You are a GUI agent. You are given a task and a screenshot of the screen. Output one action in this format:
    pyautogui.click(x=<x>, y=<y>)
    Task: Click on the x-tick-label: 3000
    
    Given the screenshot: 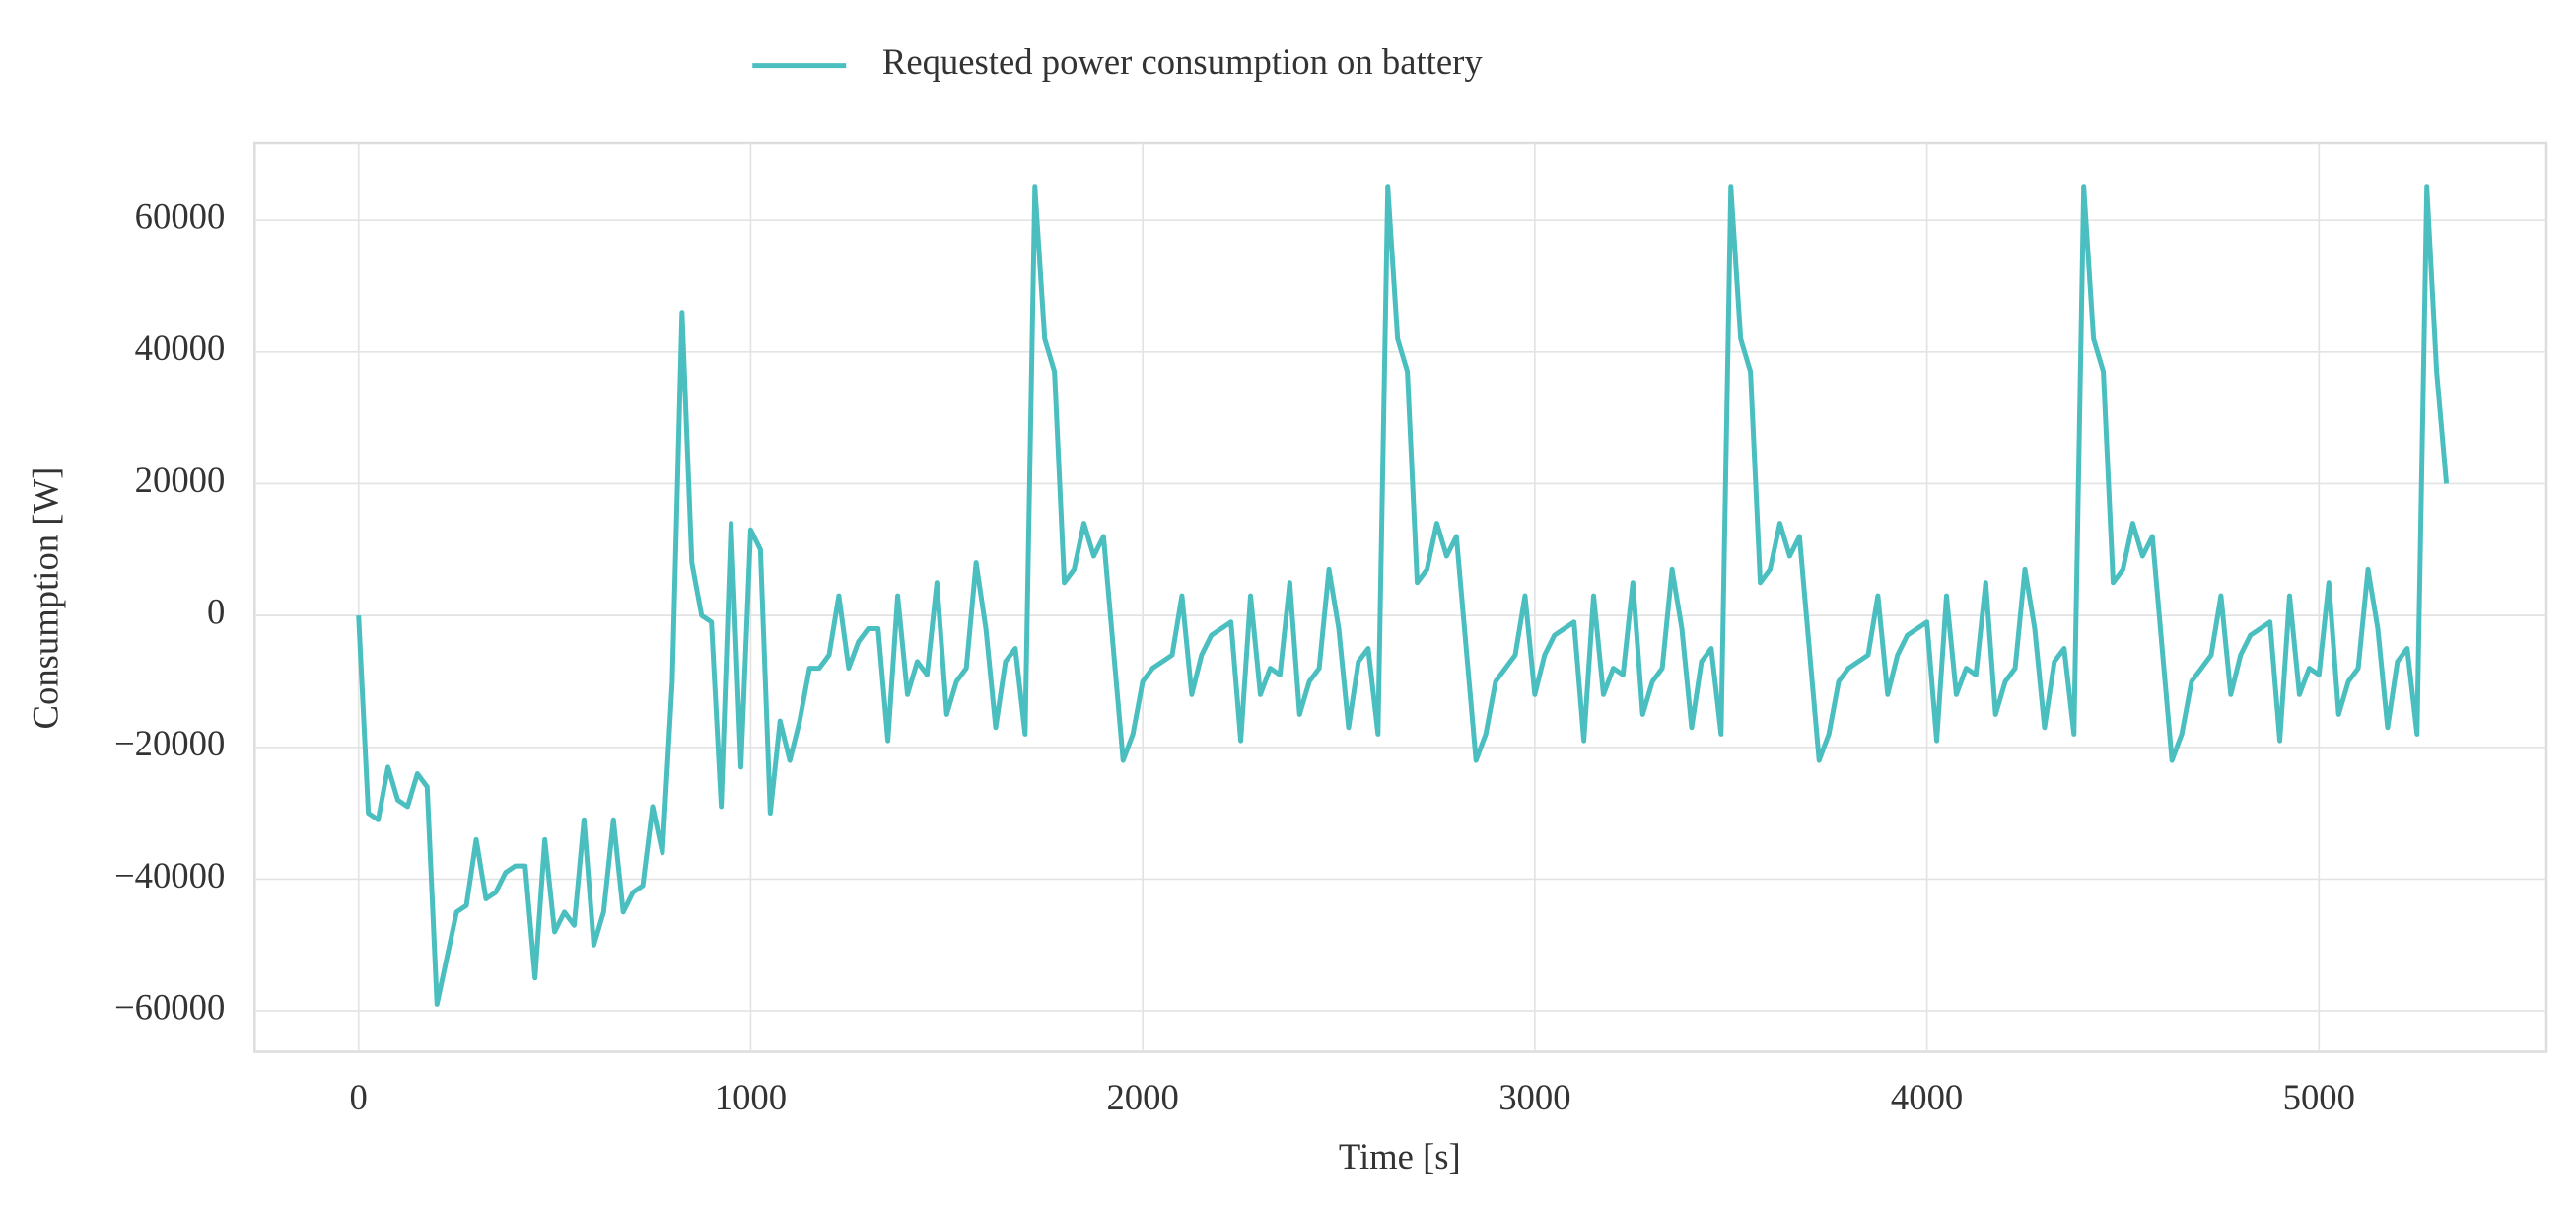 What is the action you would take?
    pyautogui.click(x=1534, y=1097)
    